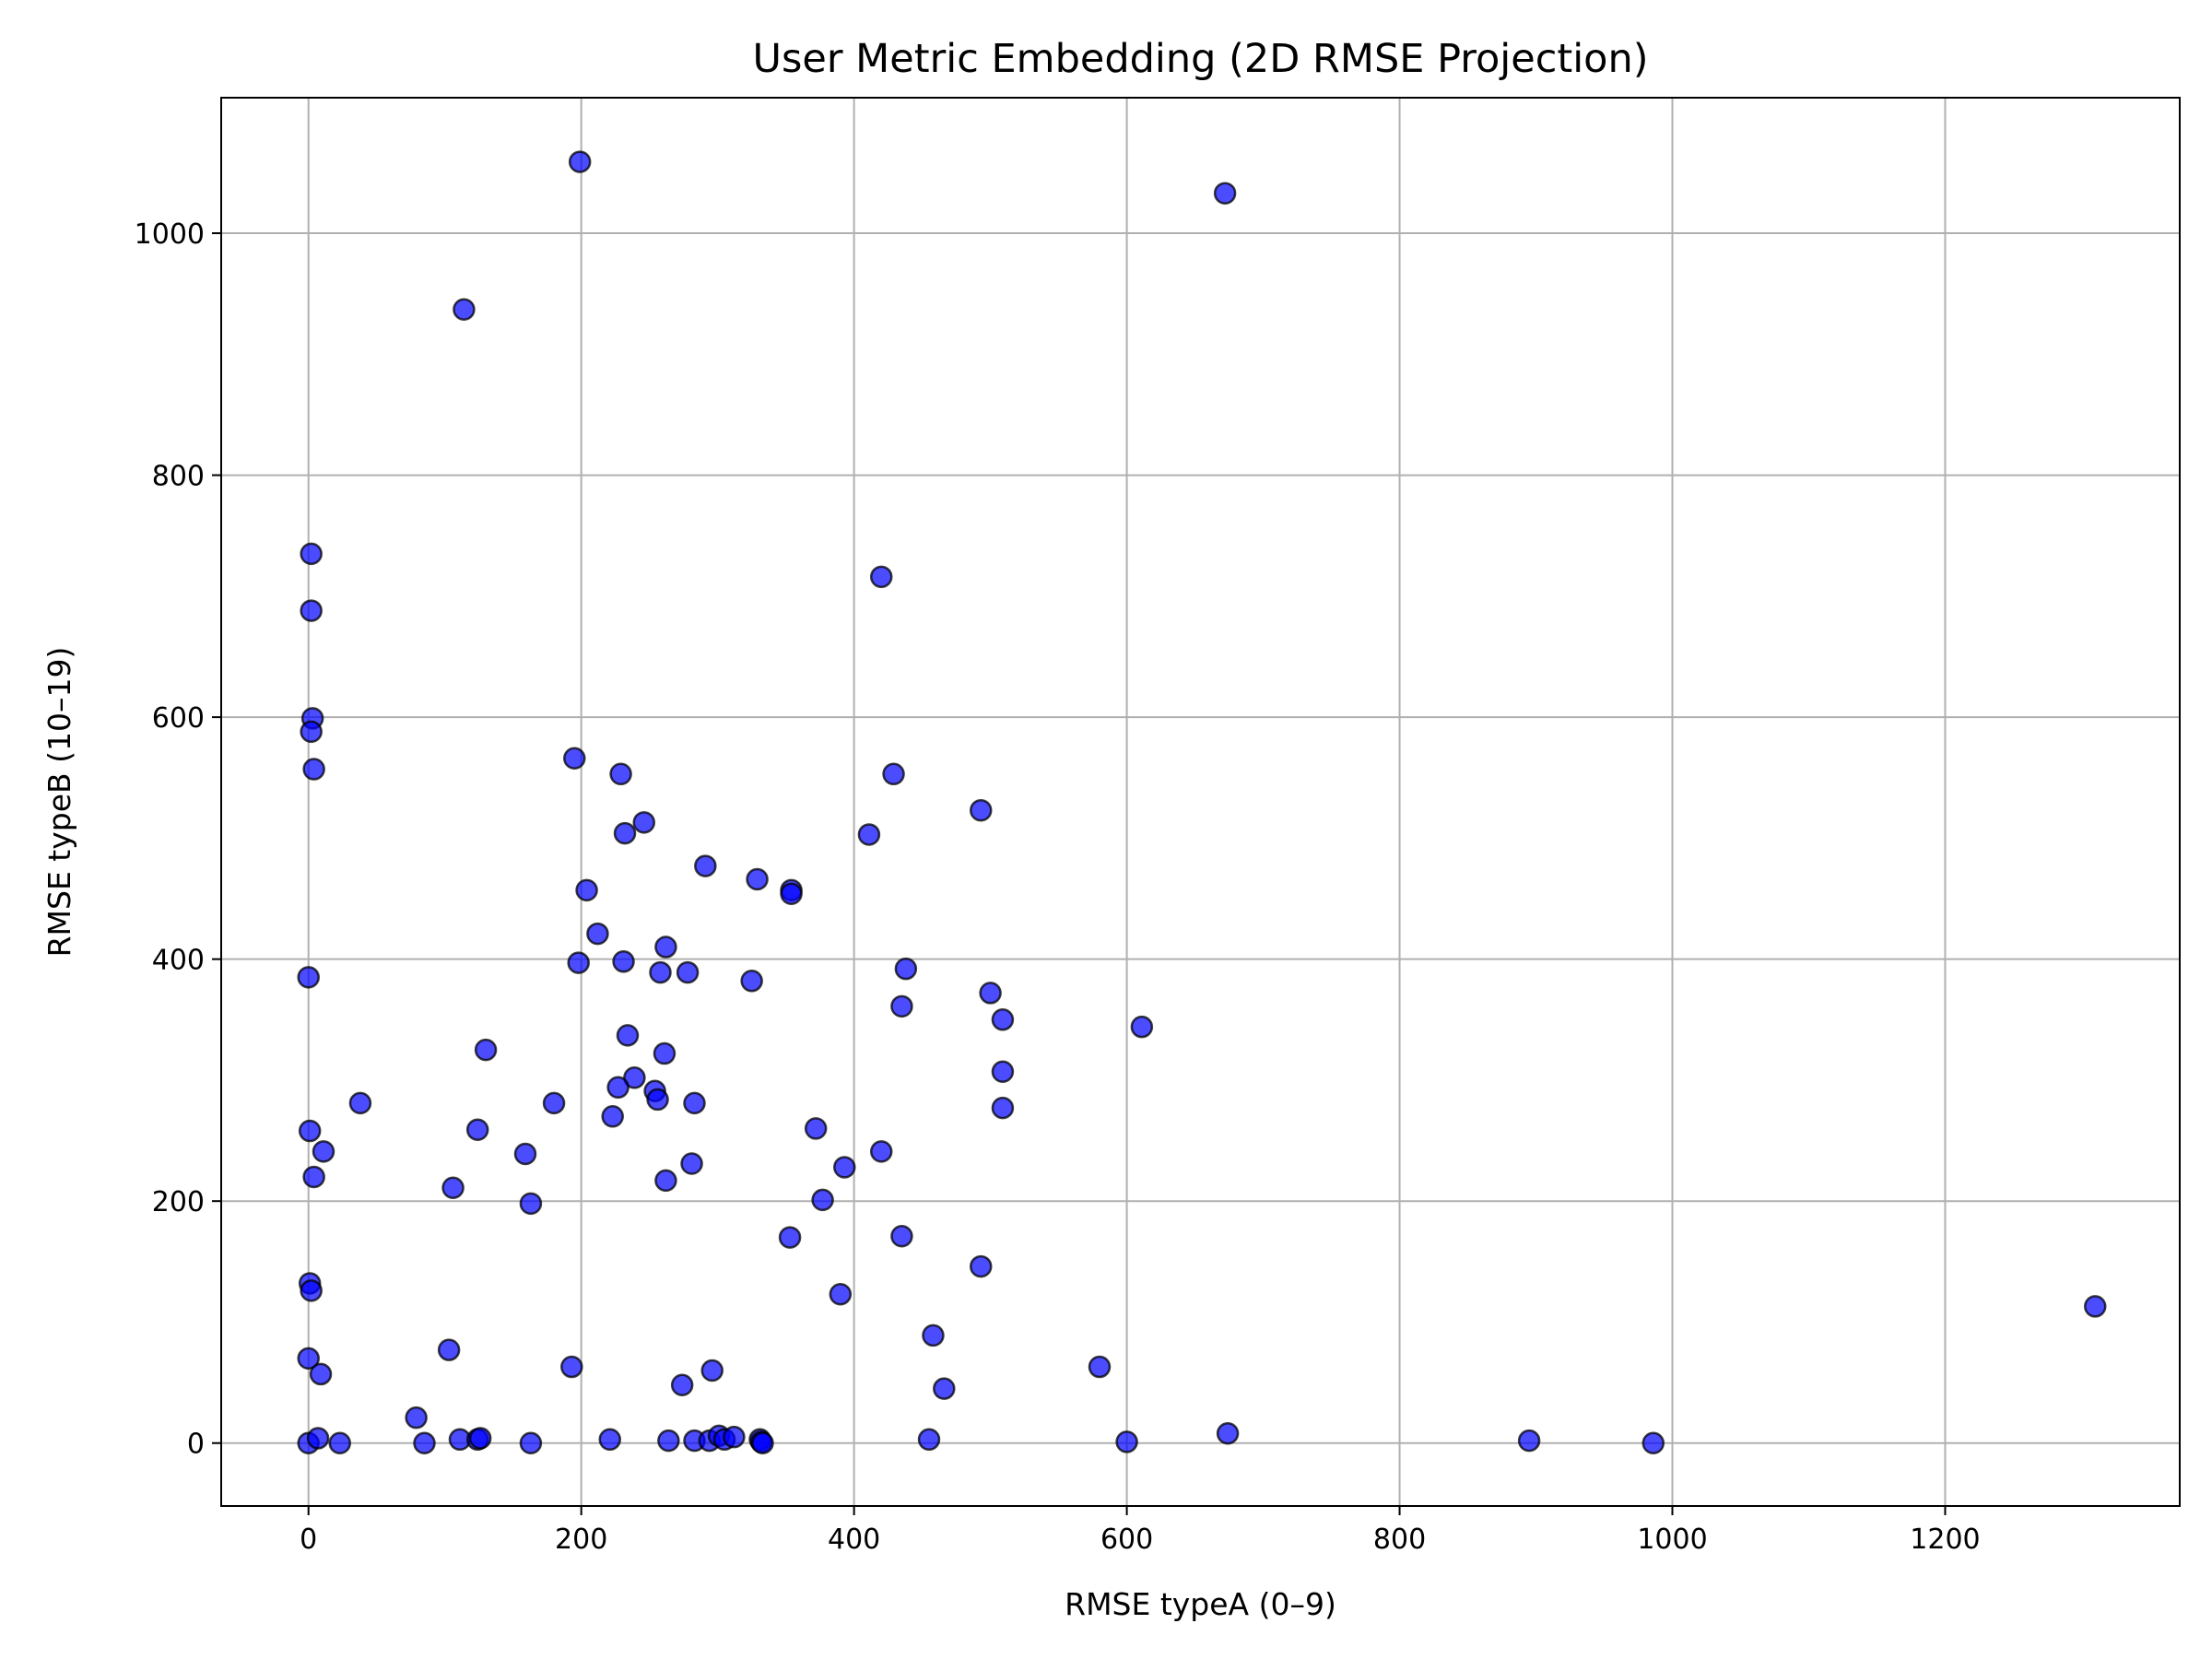 Image resolution: width=2212 pixels, height=1659 pixels. I want to click on y-tick-label: 600, so click(178, 718).